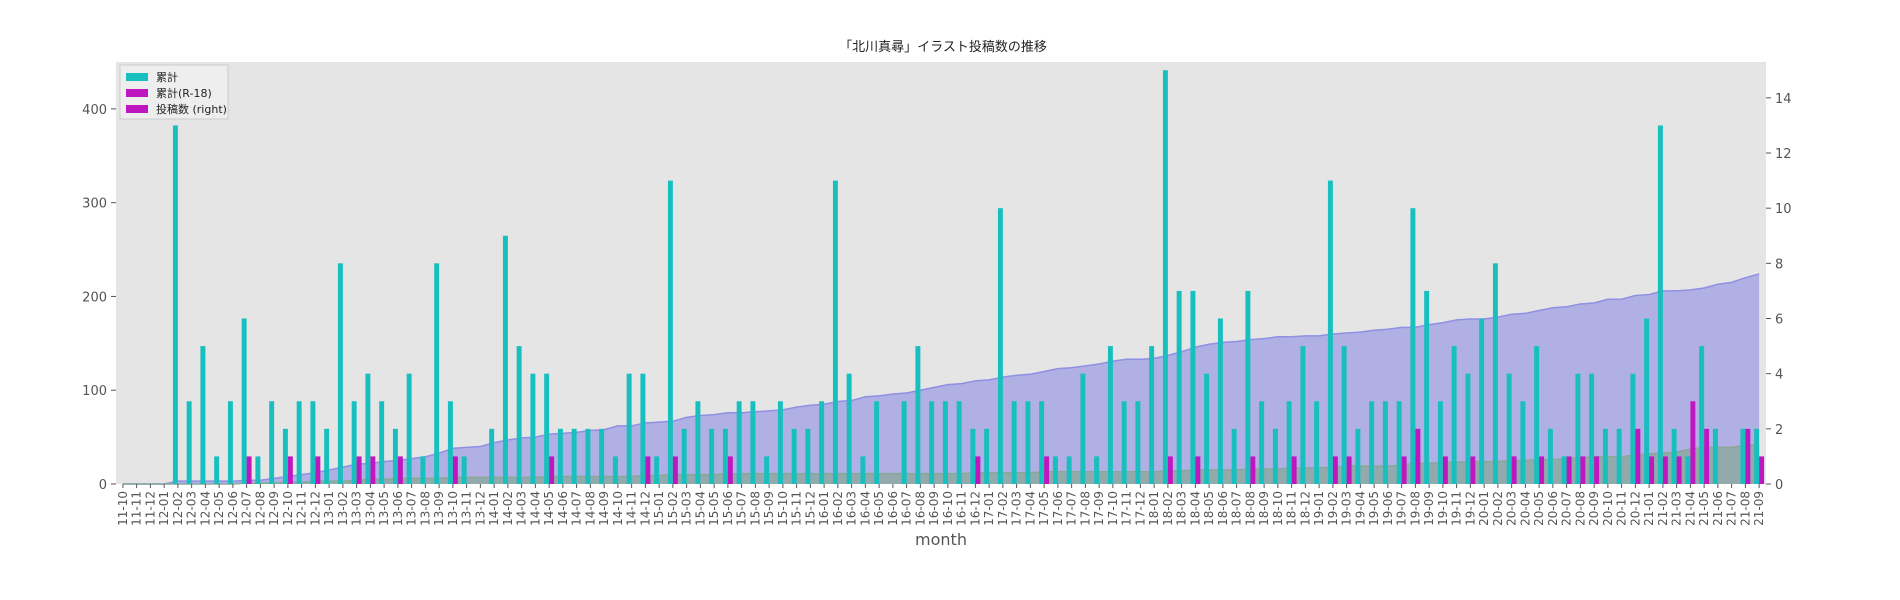 The image size is (1900, 600). Describe the element at coordinates (920, 508) in the screenshot. I see `x-tick-label: 16-08` at that location.